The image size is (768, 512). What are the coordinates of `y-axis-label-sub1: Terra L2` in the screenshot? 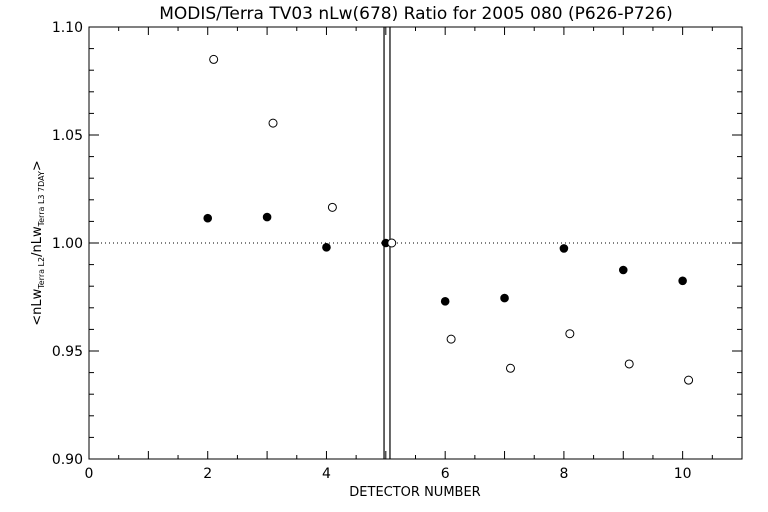 It's located at (41, 273).